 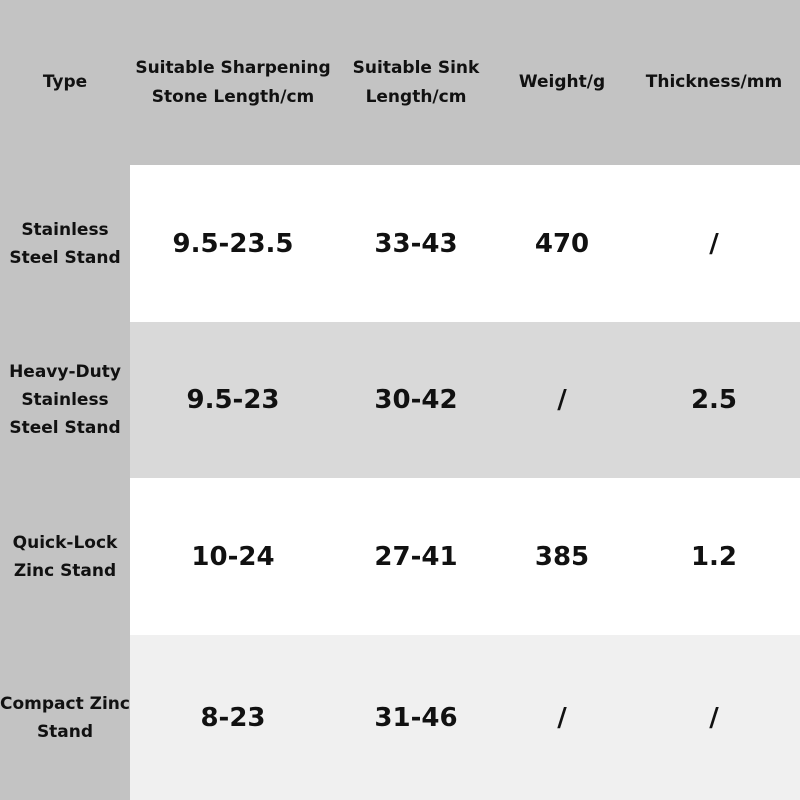 What do you see at coordinates (65, 717) in the screenshot?
I see `row-type-label: Compact Zinc Stand` at bounding box center [65, 717].